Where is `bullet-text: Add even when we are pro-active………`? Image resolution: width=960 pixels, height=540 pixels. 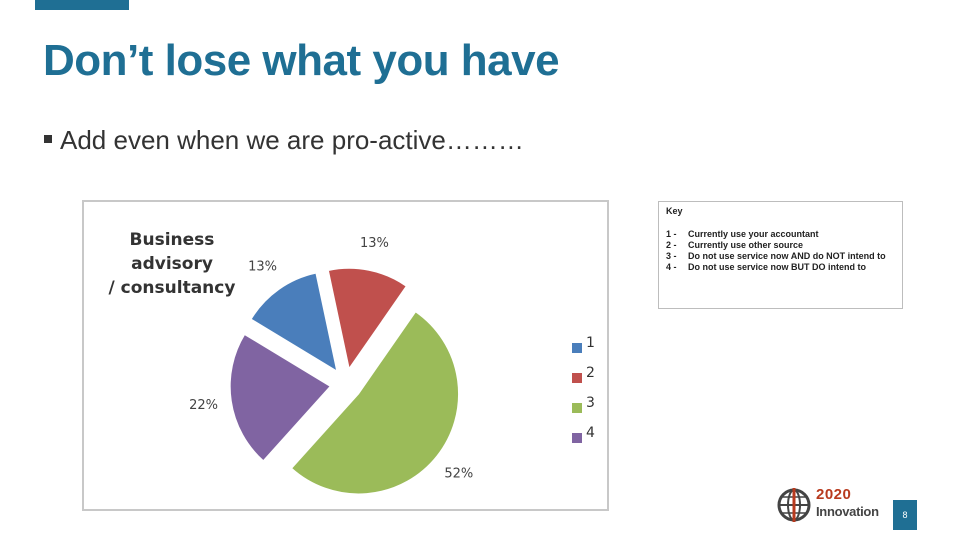 bullet-text: Add even when we are pro-active……… is located at coordinates (292, 140).